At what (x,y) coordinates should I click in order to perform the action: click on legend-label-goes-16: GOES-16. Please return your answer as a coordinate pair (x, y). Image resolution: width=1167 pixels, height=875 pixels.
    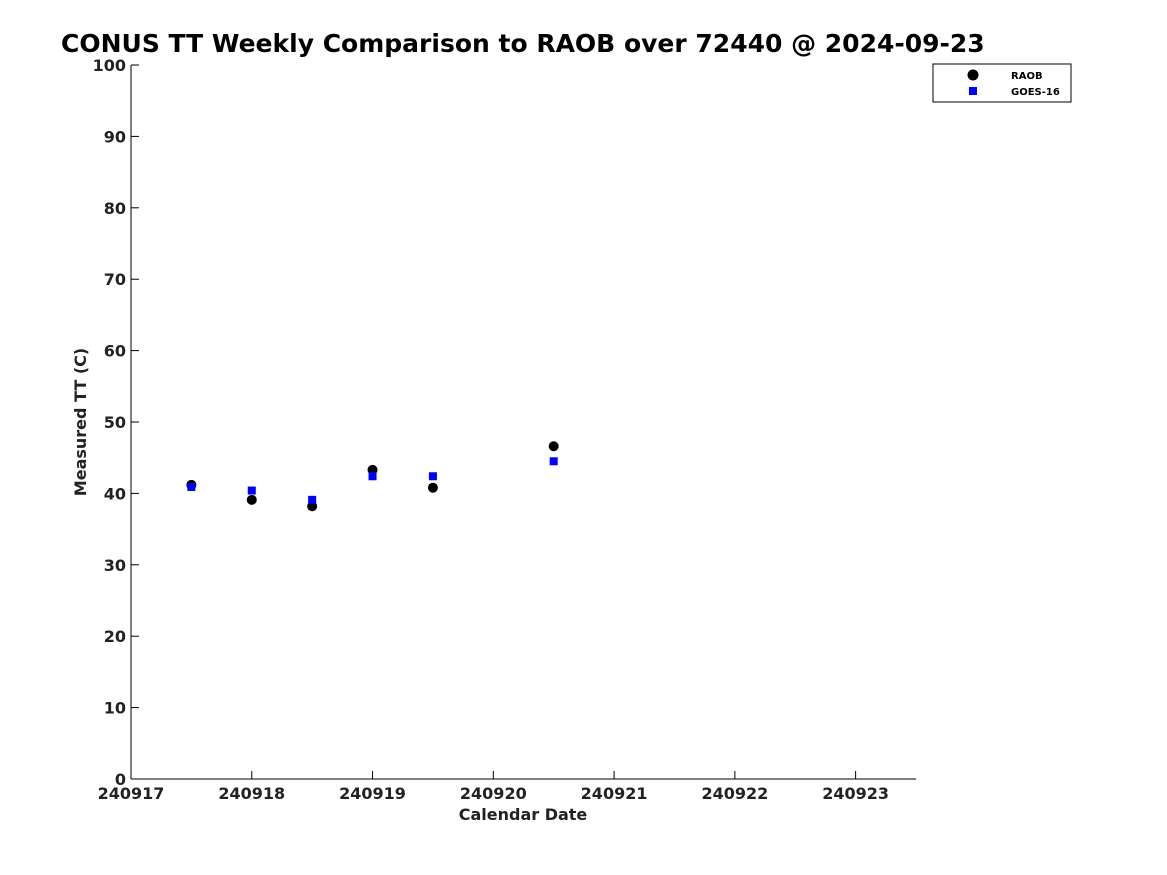
    Looking at the image, I should click on (1035, 92).